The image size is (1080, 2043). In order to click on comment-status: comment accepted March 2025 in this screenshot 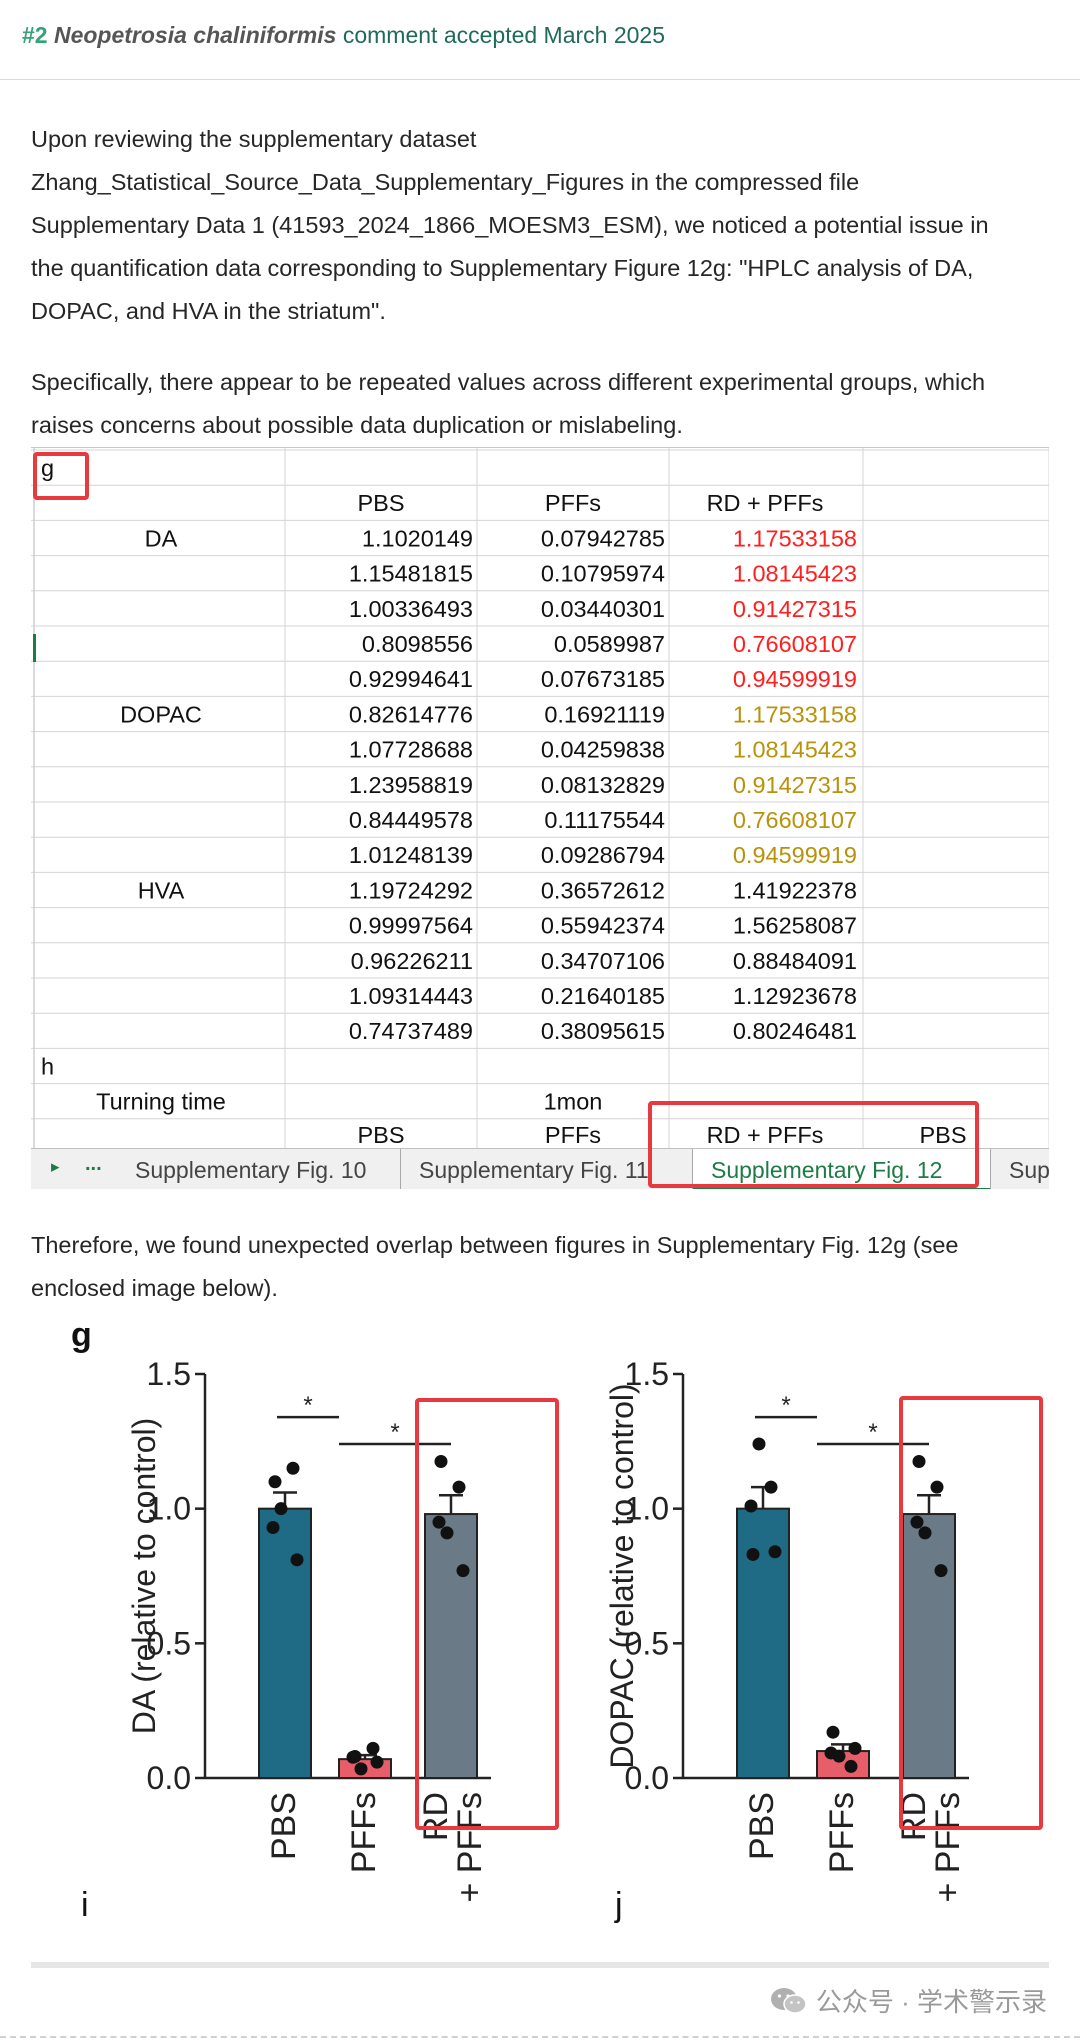, I will do `click(504, 35)`.